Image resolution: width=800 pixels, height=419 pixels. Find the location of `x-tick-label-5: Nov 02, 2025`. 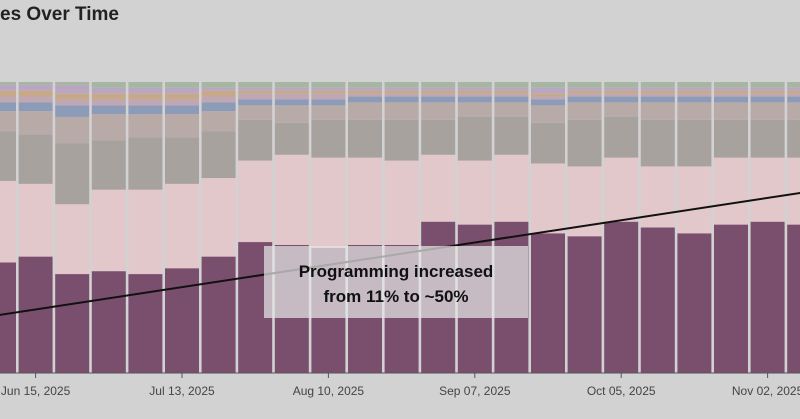

x-tick-label-5: Nov 02, 2025 is located at coordinates (766, 391).